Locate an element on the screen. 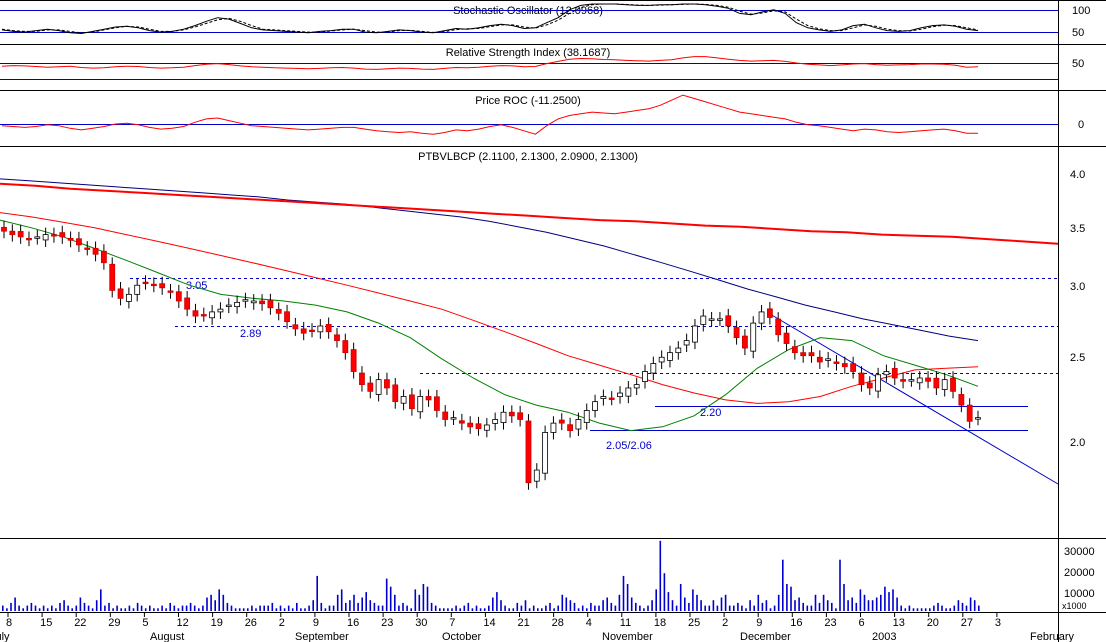 The height and width of the screenshot is (642, 1106). x-tick-label: 22 is located at coordinates (80, 623).